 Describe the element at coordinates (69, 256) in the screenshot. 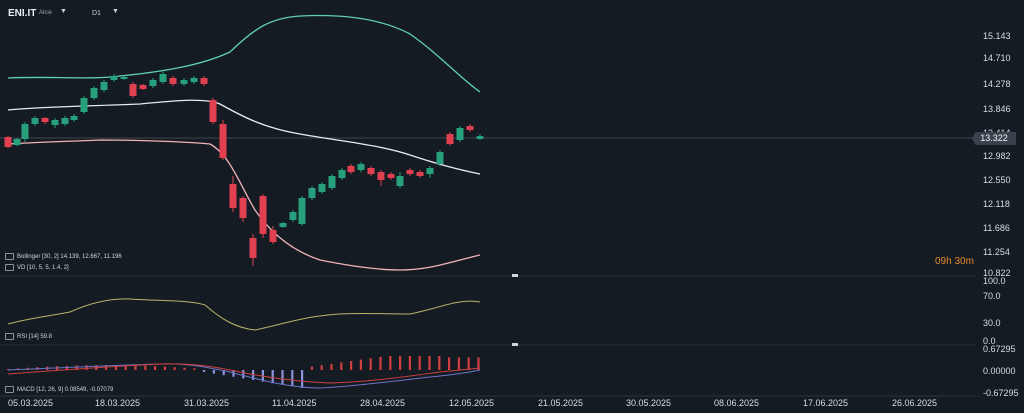

I see `bollinger-label: Bollinger [30, 2] 14.139, 12.667, 11.196` at that location.